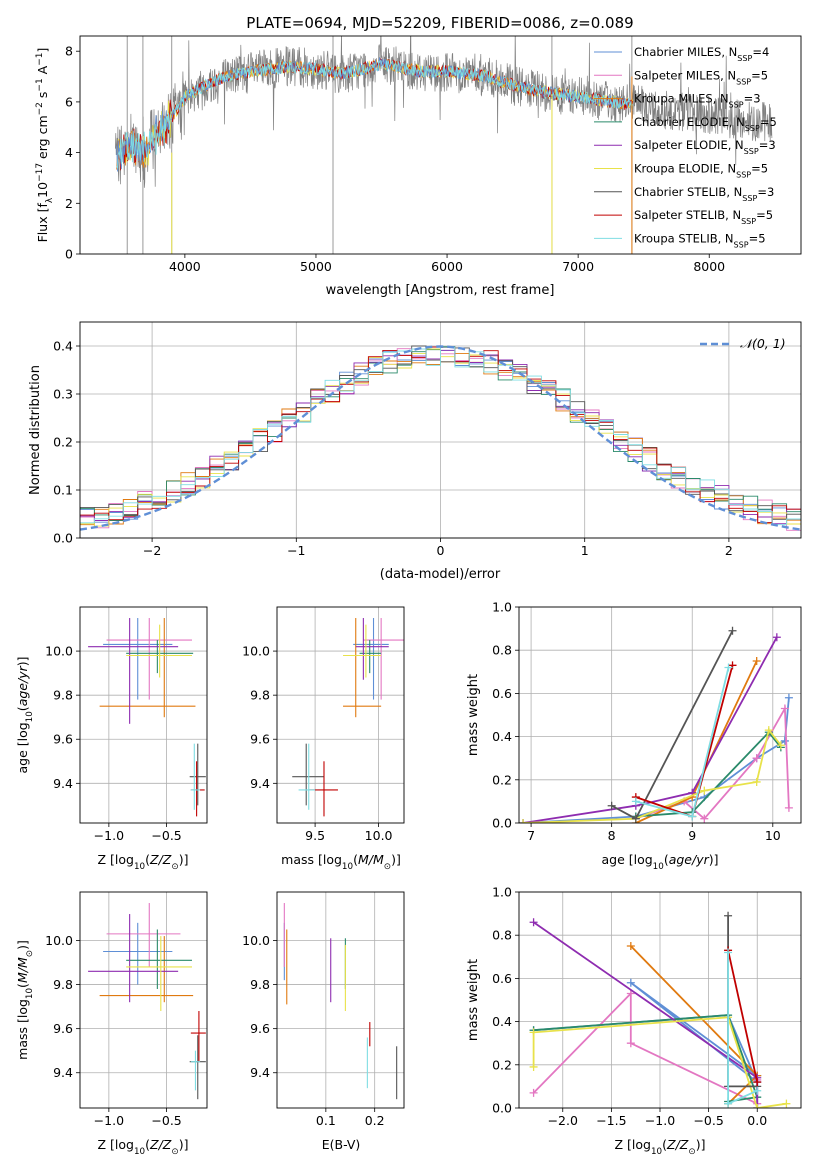 This screenshot has height=1170, width=819. I want to click on legend-label: 𝒩(0, 1), so click(763, 343).